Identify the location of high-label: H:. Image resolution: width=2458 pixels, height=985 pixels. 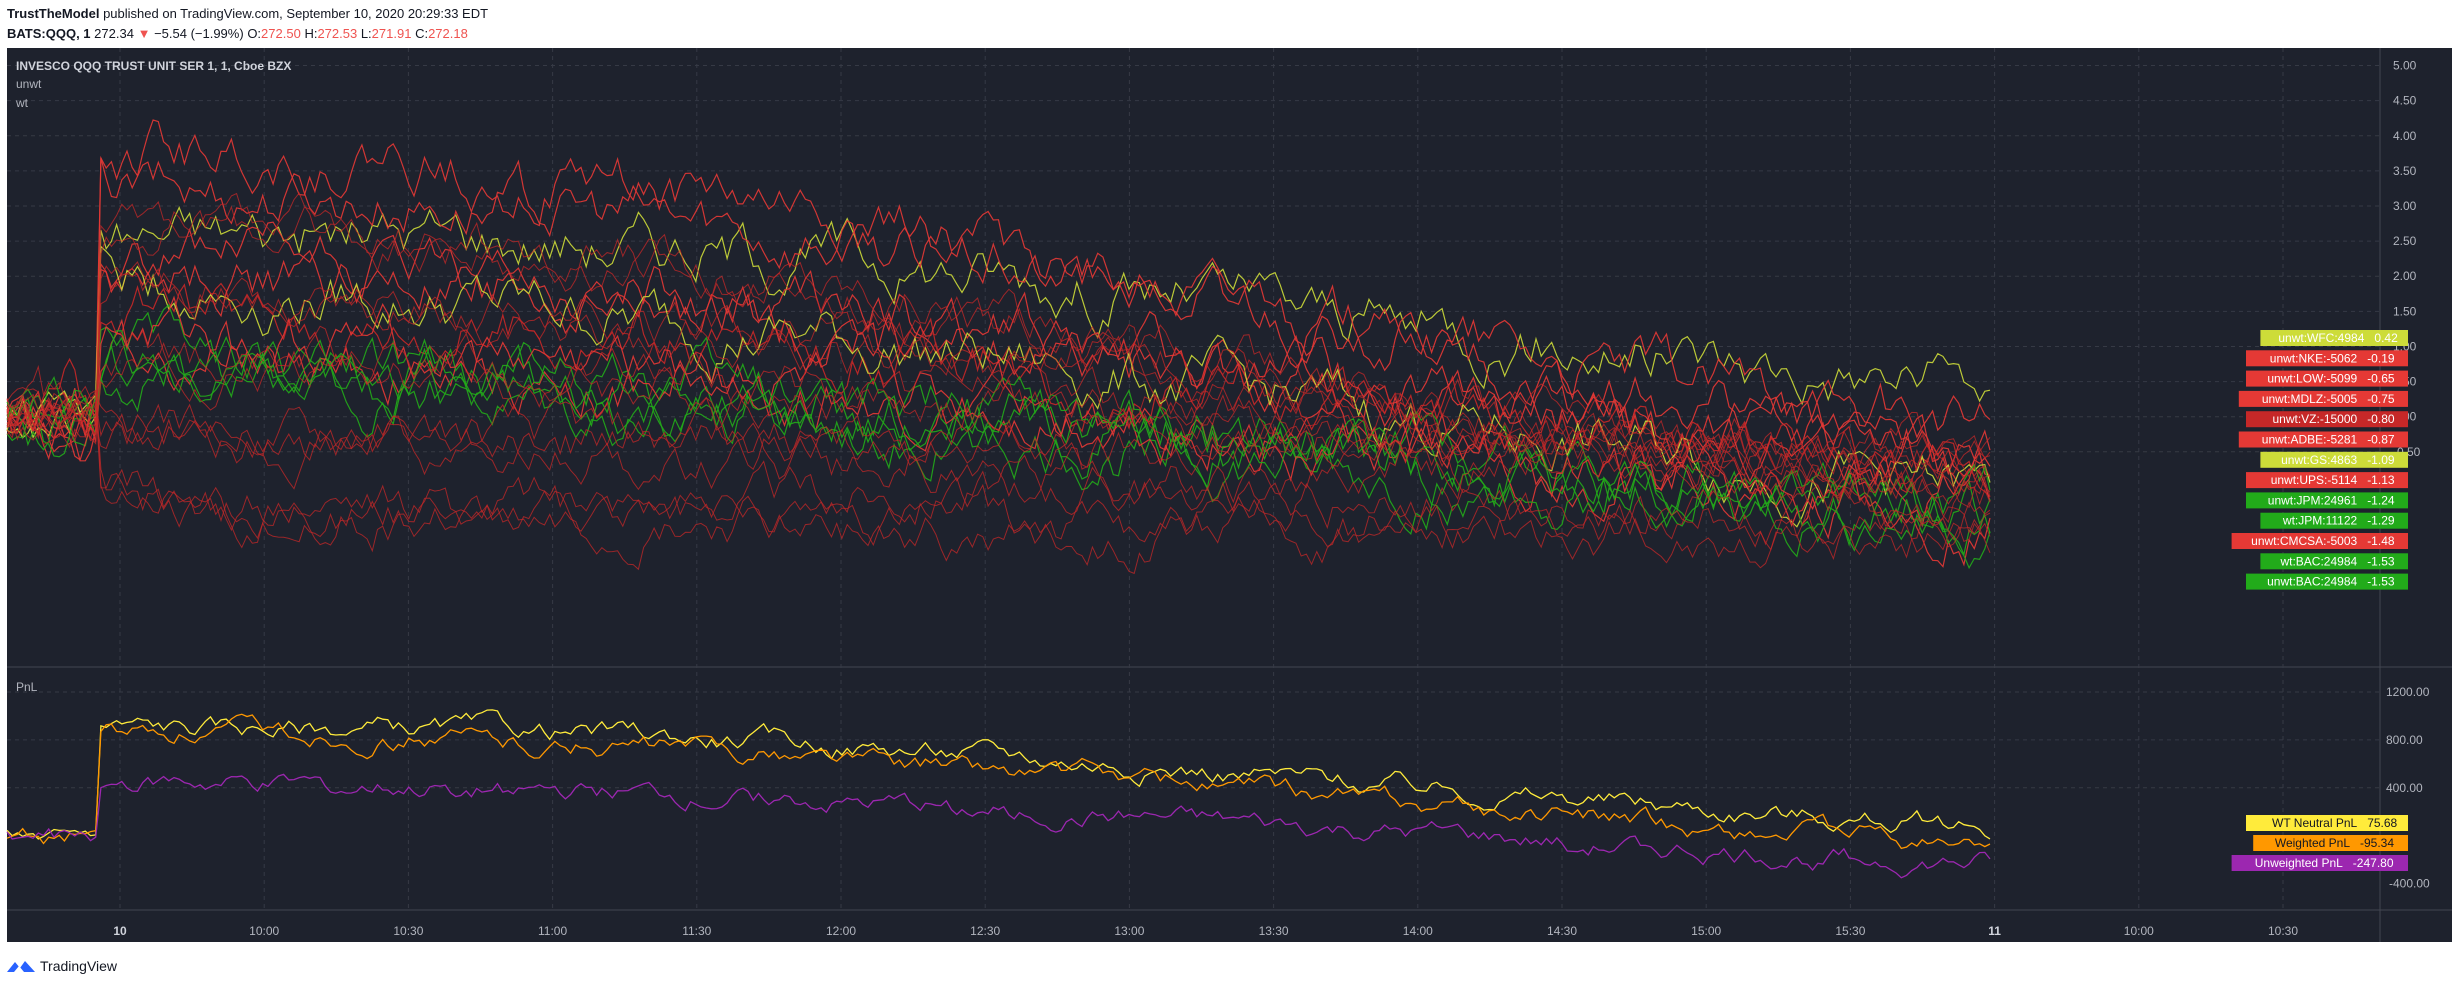
(311, 33).